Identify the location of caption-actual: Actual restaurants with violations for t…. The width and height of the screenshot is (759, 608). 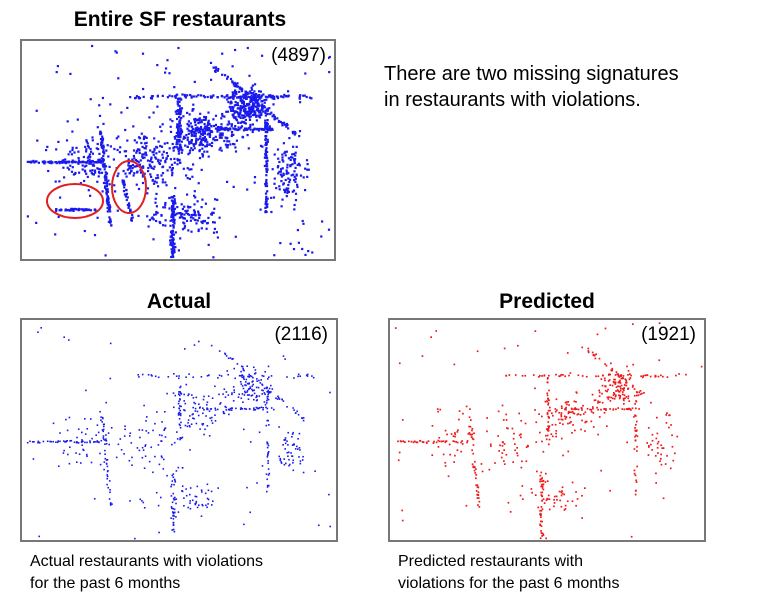
(190, 573).